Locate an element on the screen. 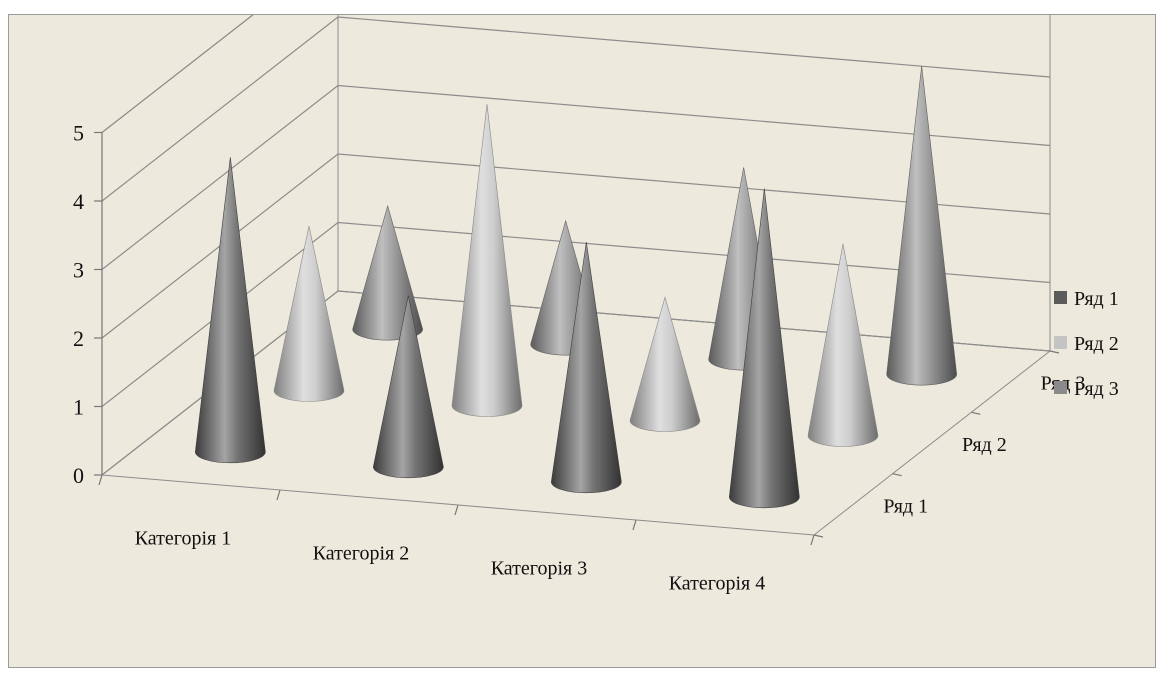 The image size is (1164, 675). legend-label: Ряд 3 is located at coordinates (1096, 389).